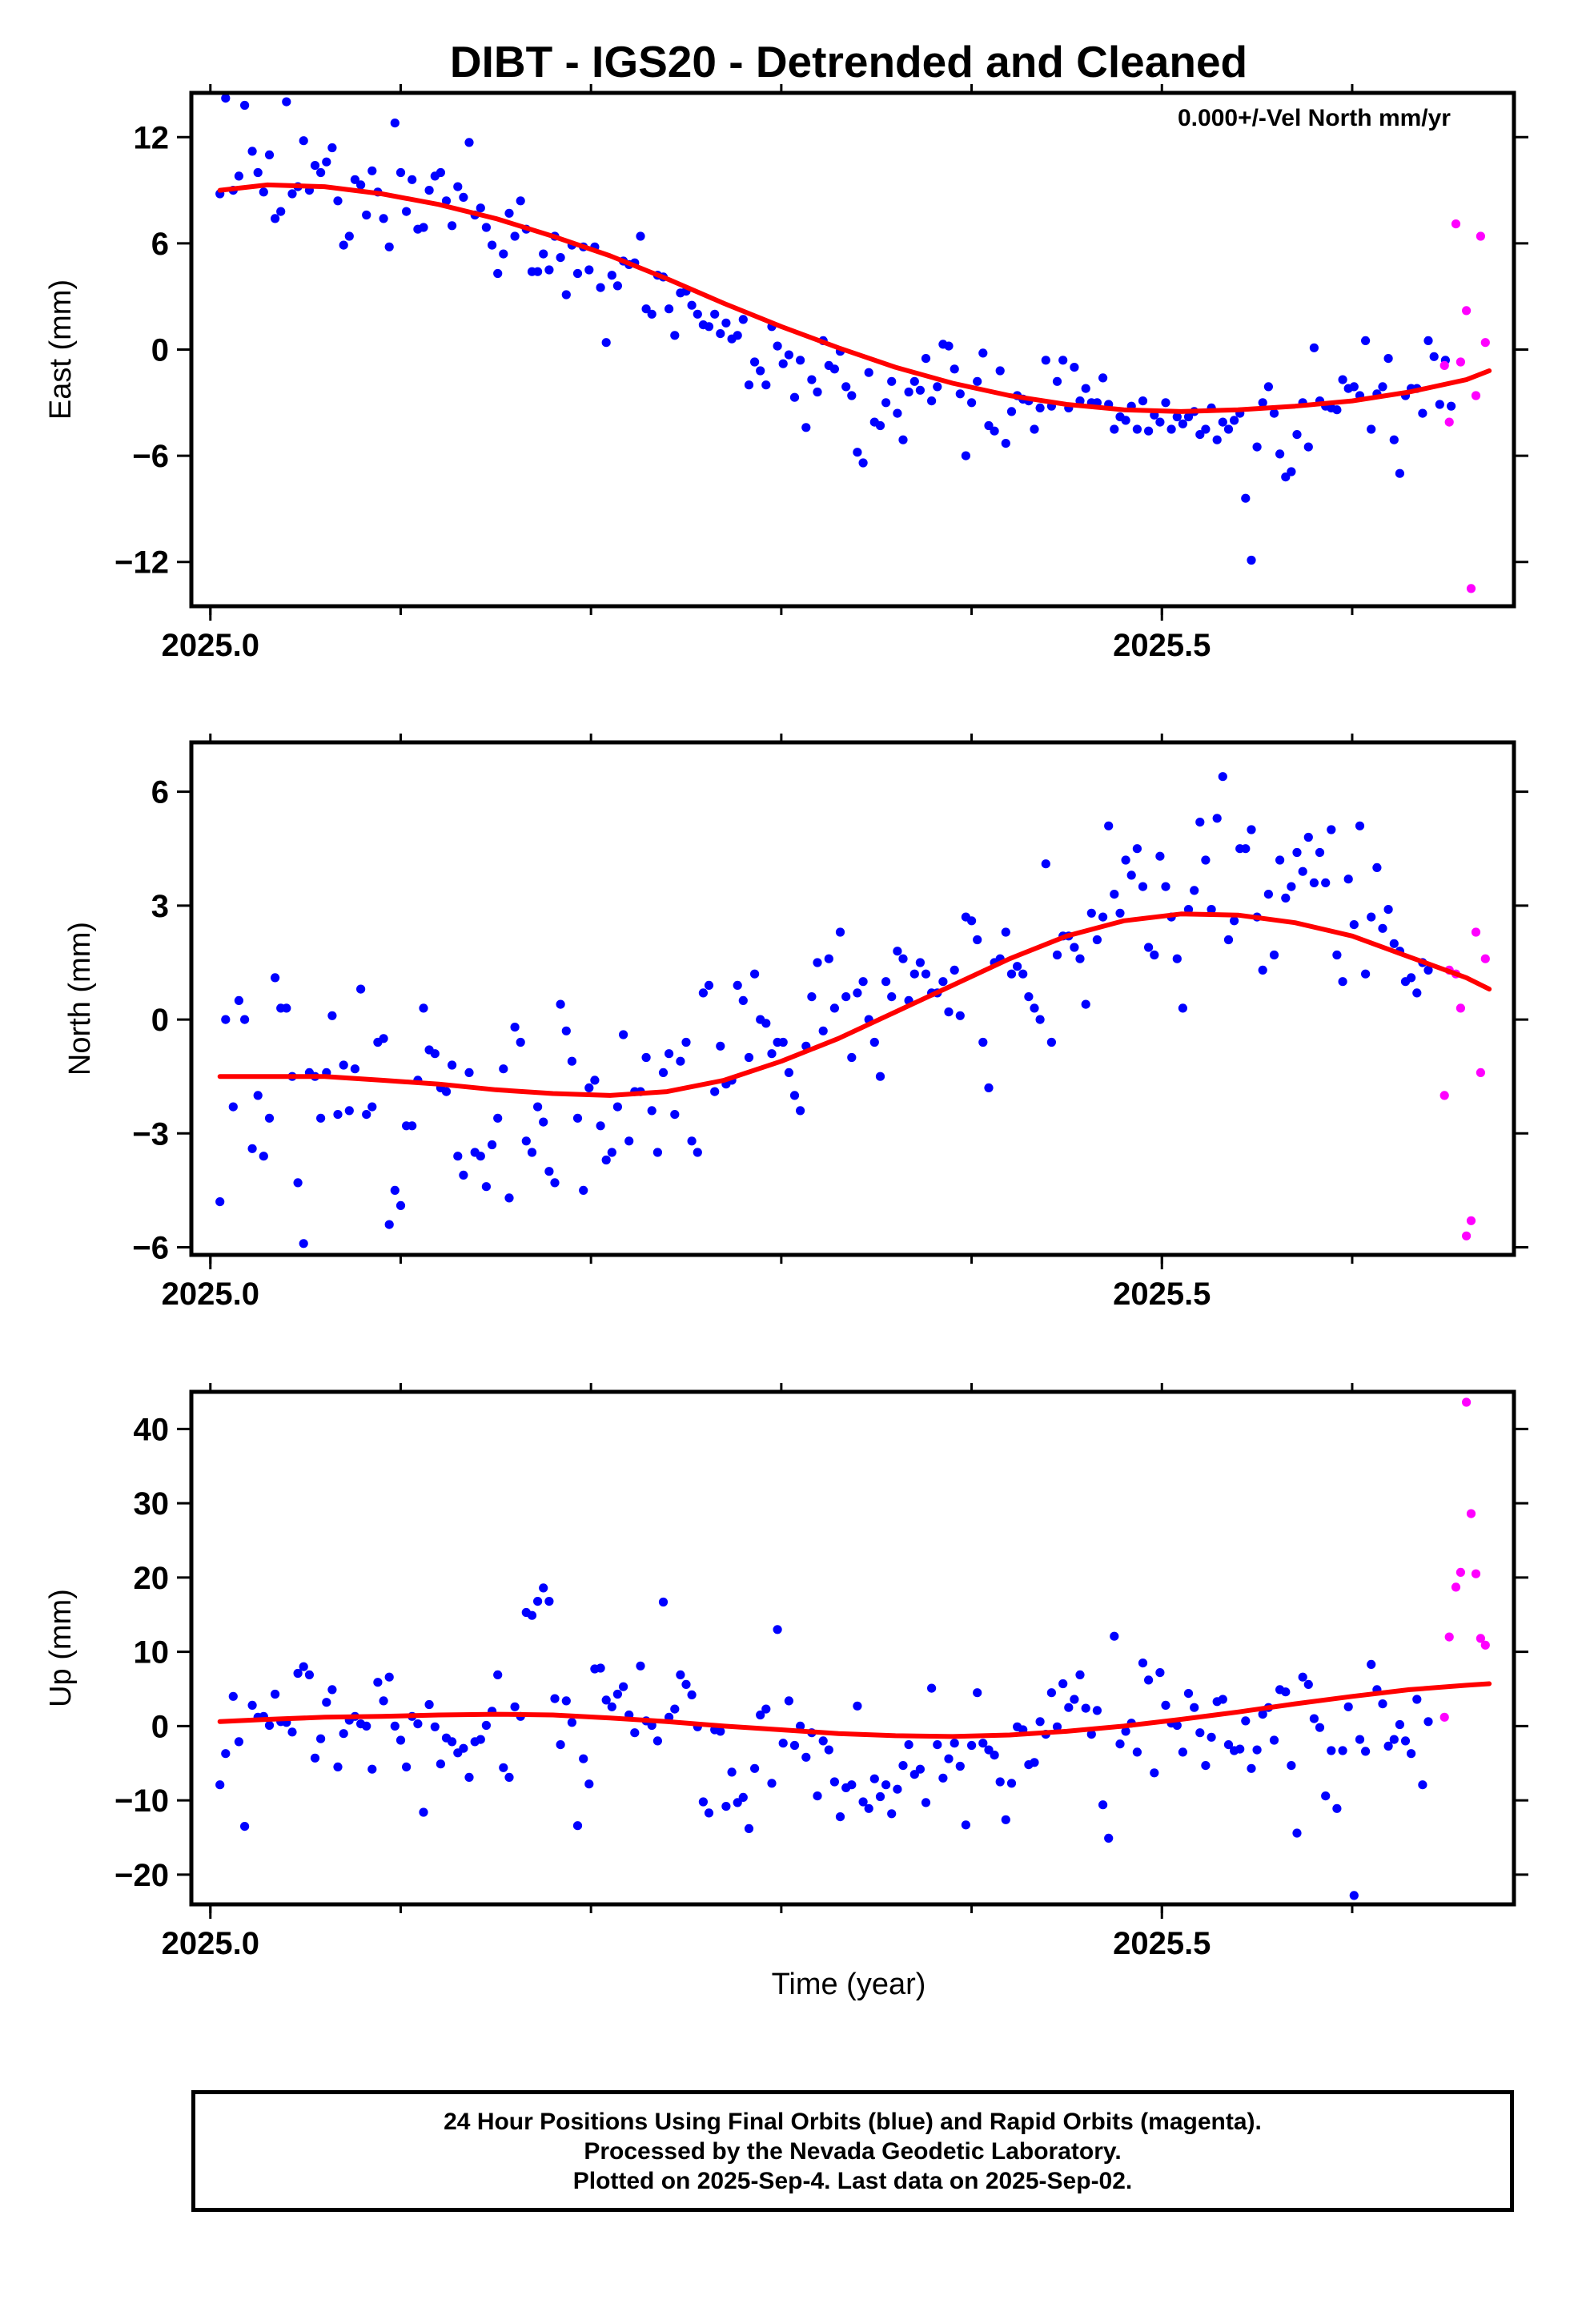 This screenshot has height=2324, width=1582. I want to click on up-y-tick-label: 40, so click(152, 1429).